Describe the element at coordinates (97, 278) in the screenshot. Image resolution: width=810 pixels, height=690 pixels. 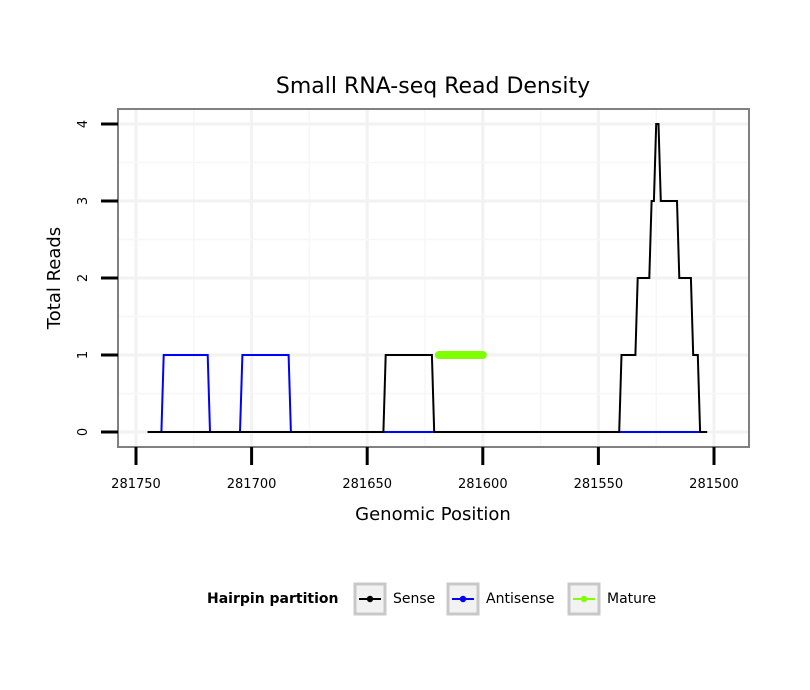
I see `y-axis: 0 1 2 3 4` at that location.